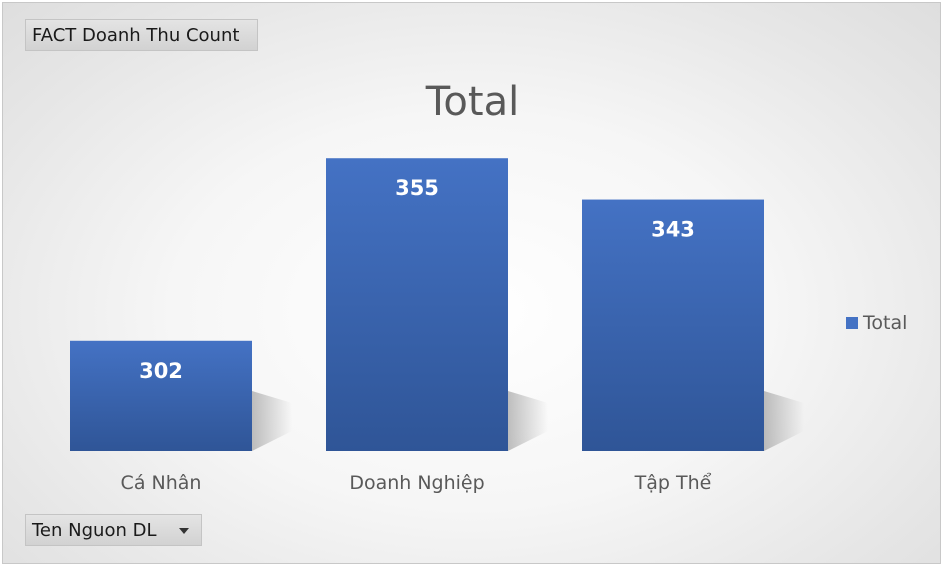 Image resolution: width=945 pixels, height=568 pixels. What do you see at coordinates (417, 188) in the screenshot?
I see `data-label: 355` at bounding box center [417, 188].